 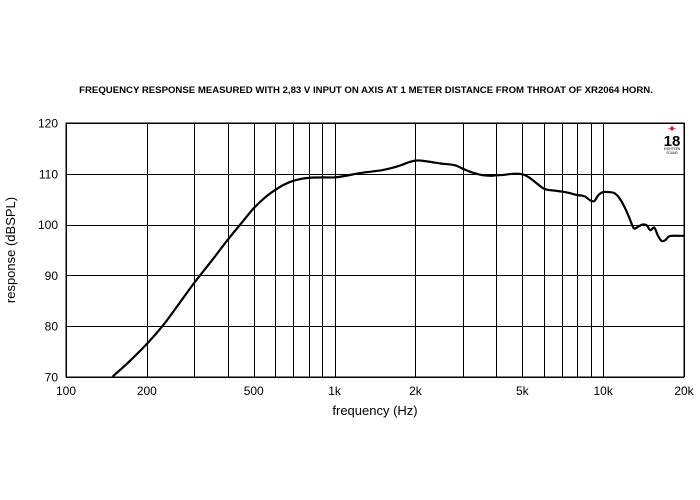 I want to click on x-tick-label: 200, so click(x=147, y=391).